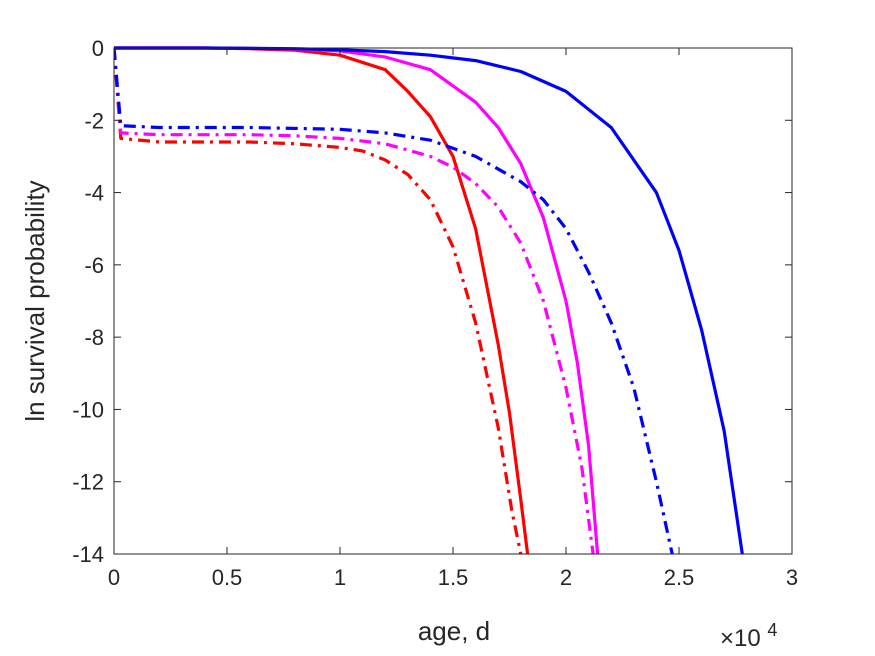 Image resolution: width=875 pixels, height=656 pixels. What do you see at coordinates (227, 577) in the screenshot?
I see `x-tick-label: 0.5` at bounding box center [227, 577].